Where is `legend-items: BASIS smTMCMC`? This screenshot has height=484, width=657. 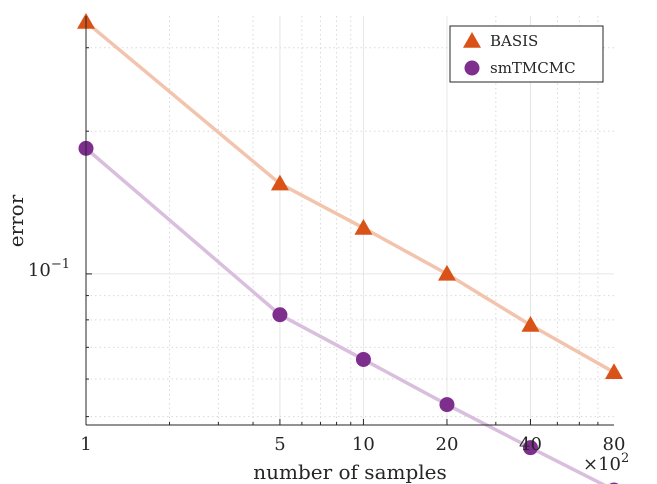 legend-items: BASIS smTMCMC is located at coordinates (519, 54).